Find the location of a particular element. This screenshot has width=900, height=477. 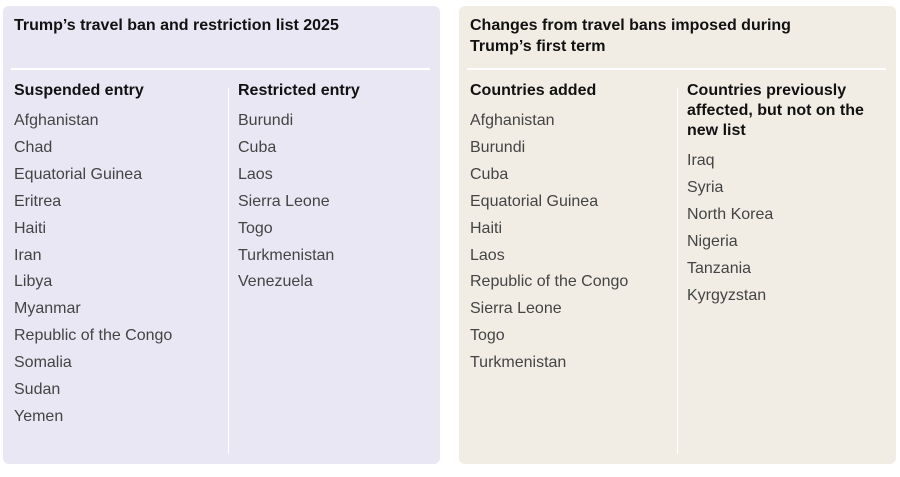

added-country: Togo is located at coordinates (487, 336).